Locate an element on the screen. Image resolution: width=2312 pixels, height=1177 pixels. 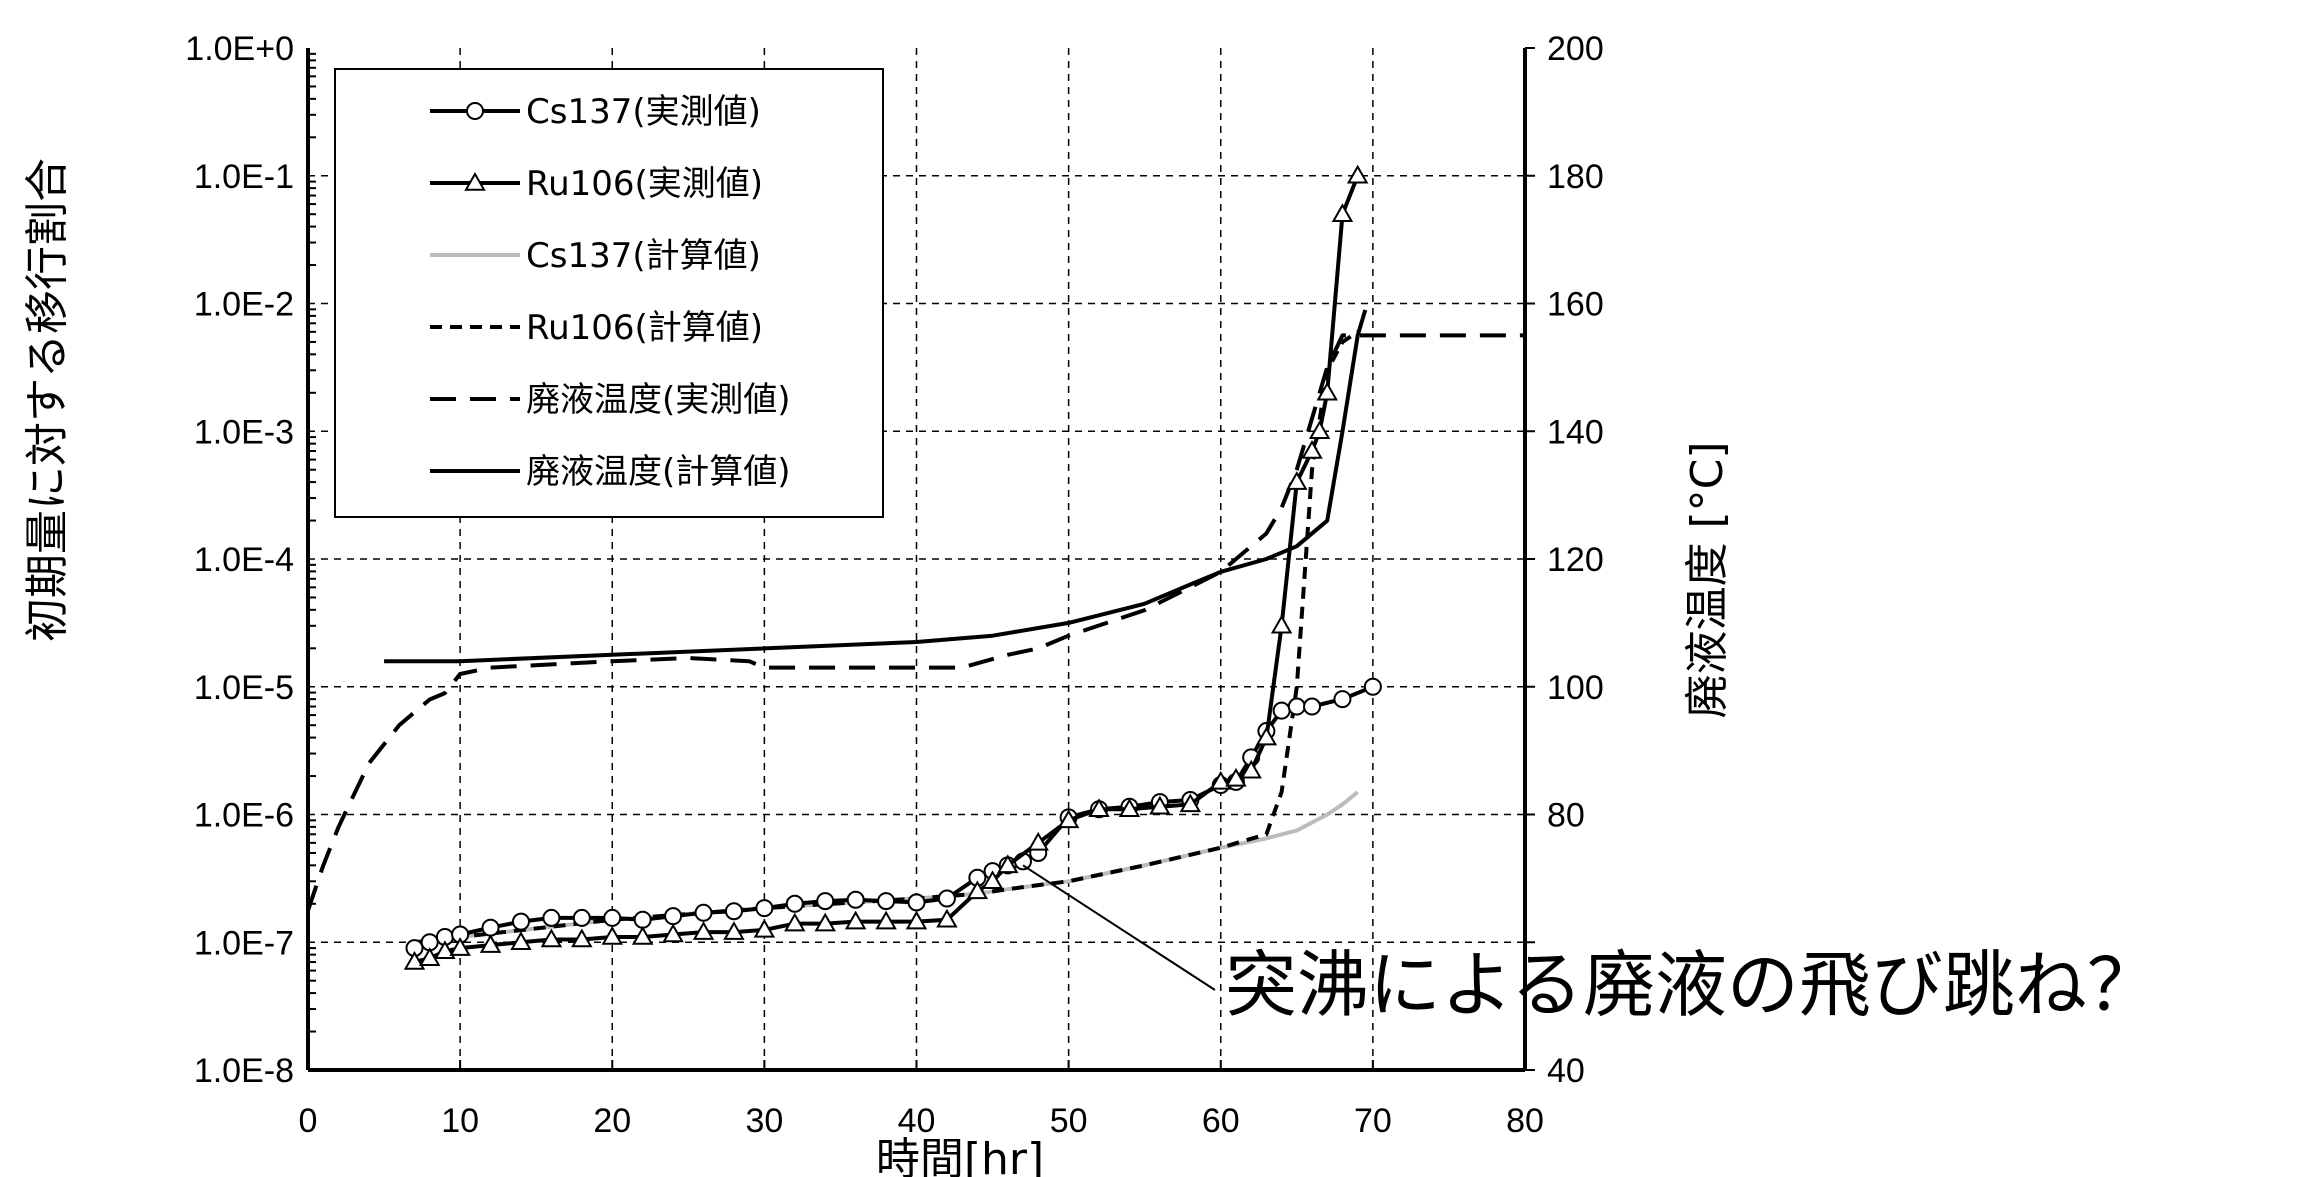
y-left-tick-label: 1.0E-7 is located at coordinates (244, 943).